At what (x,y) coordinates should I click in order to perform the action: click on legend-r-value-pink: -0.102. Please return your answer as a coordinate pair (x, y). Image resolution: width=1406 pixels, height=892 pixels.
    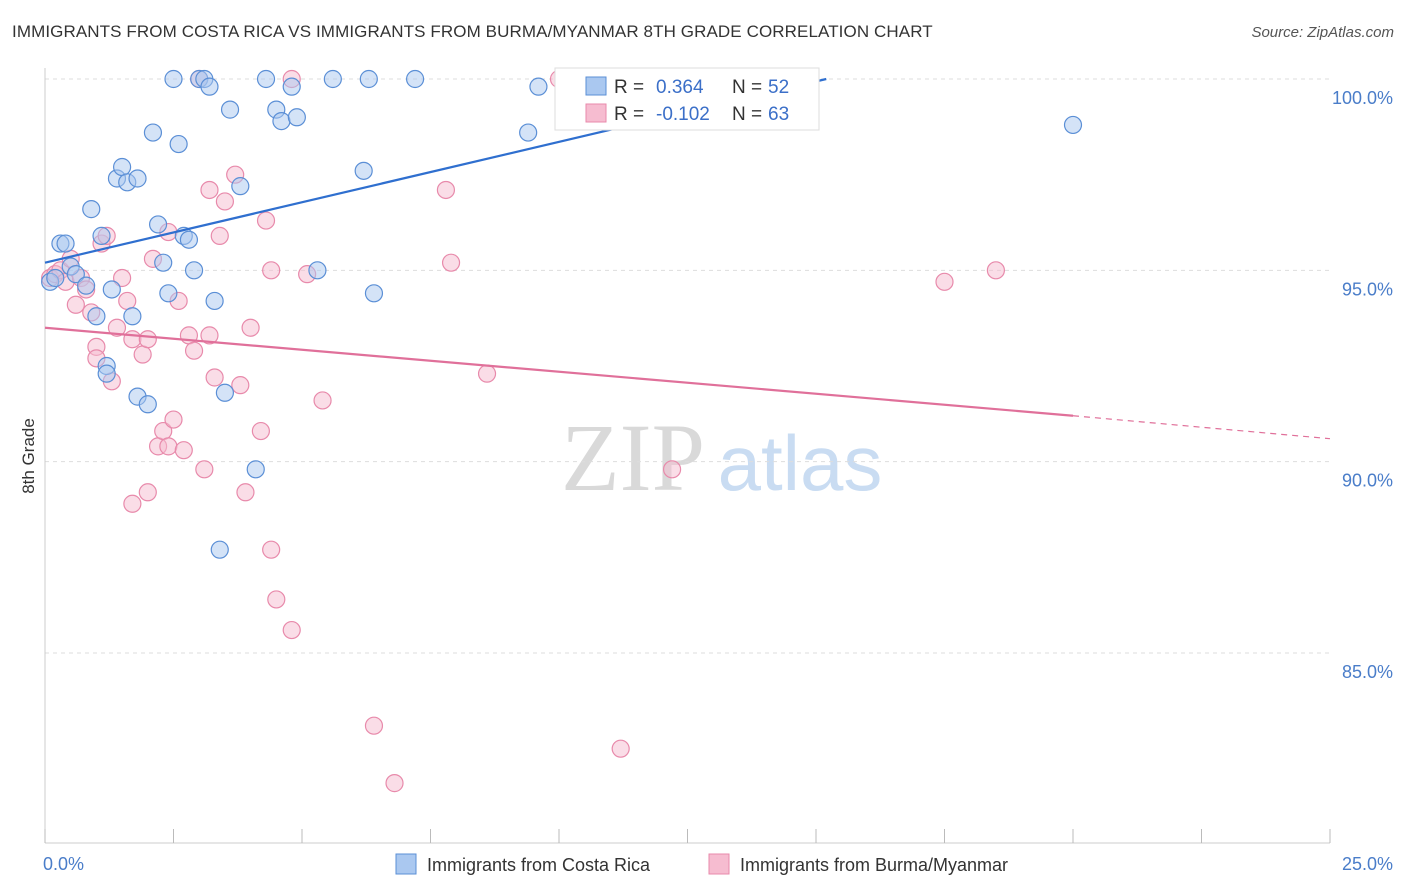
    Looking at the image, I should click on (683, 114).